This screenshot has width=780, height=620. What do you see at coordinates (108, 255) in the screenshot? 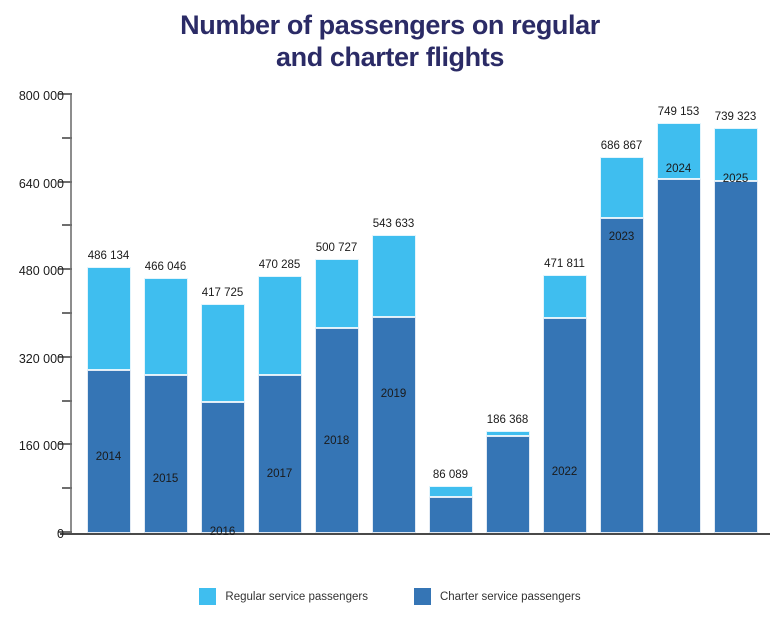
I see `bar-total-label: 486 134` at bounding box center [108, 255].